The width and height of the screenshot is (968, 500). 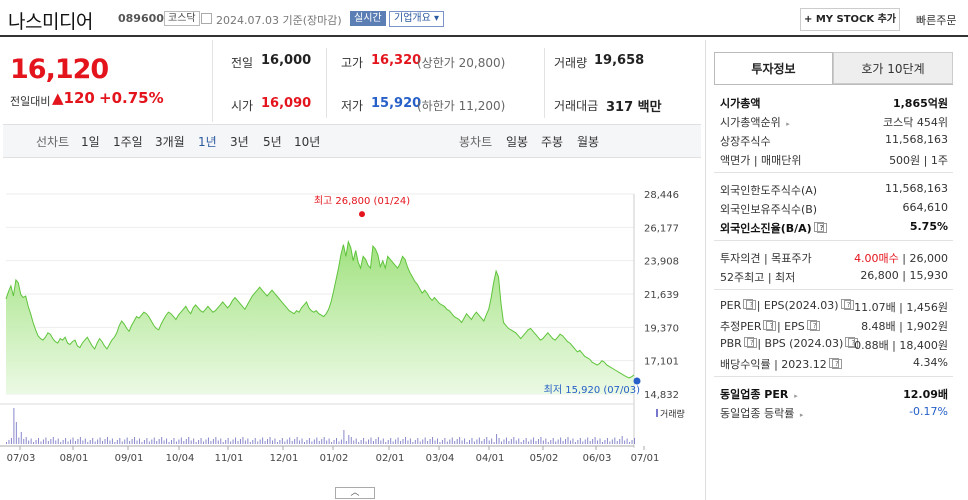 I want to click on prev-close-value: 16,000, so click(x=286, y=60).